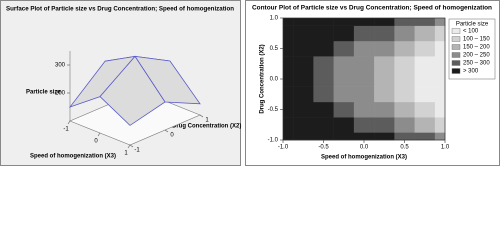 This screenshot has width=500, height=240. What do you see at coordinates (471, 32) in the screenshot?
I see `legend-label: < 100` at bounding box center [471, 32].